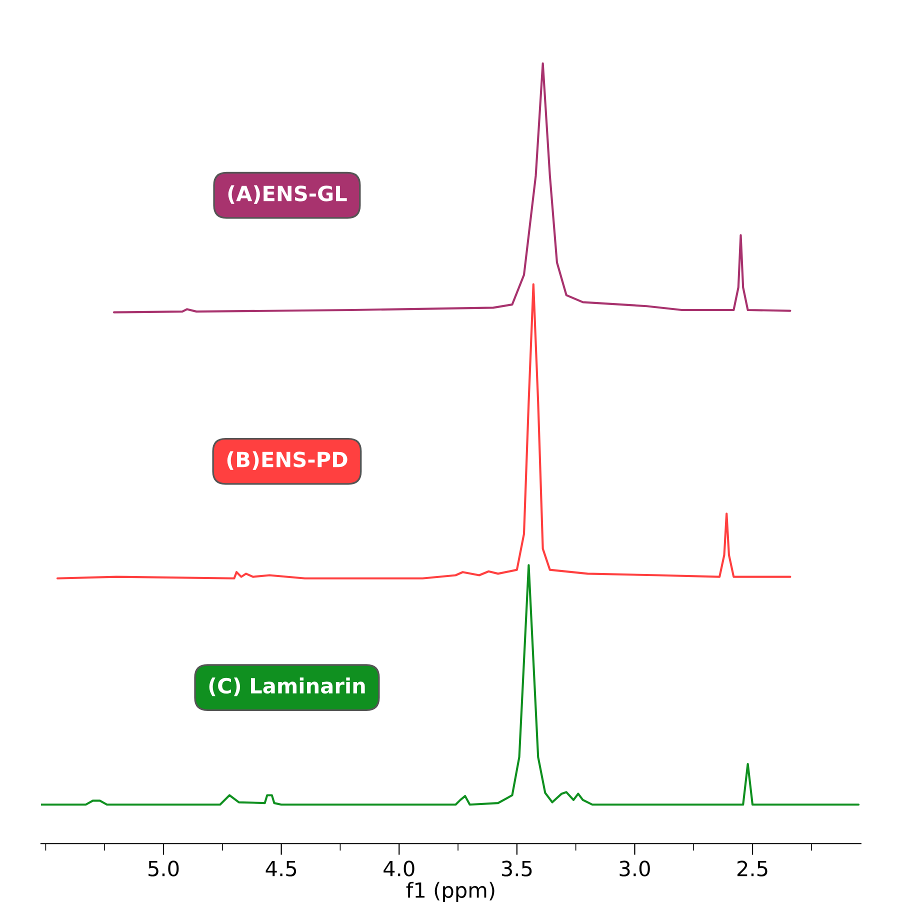  I want to click on text: (C) Laminarin, so click(287, 687).